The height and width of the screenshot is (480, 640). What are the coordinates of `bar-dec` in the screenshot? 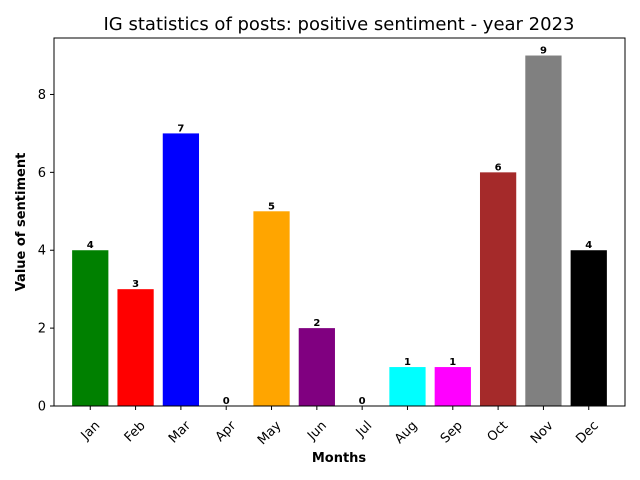 It's located at (588, 328).